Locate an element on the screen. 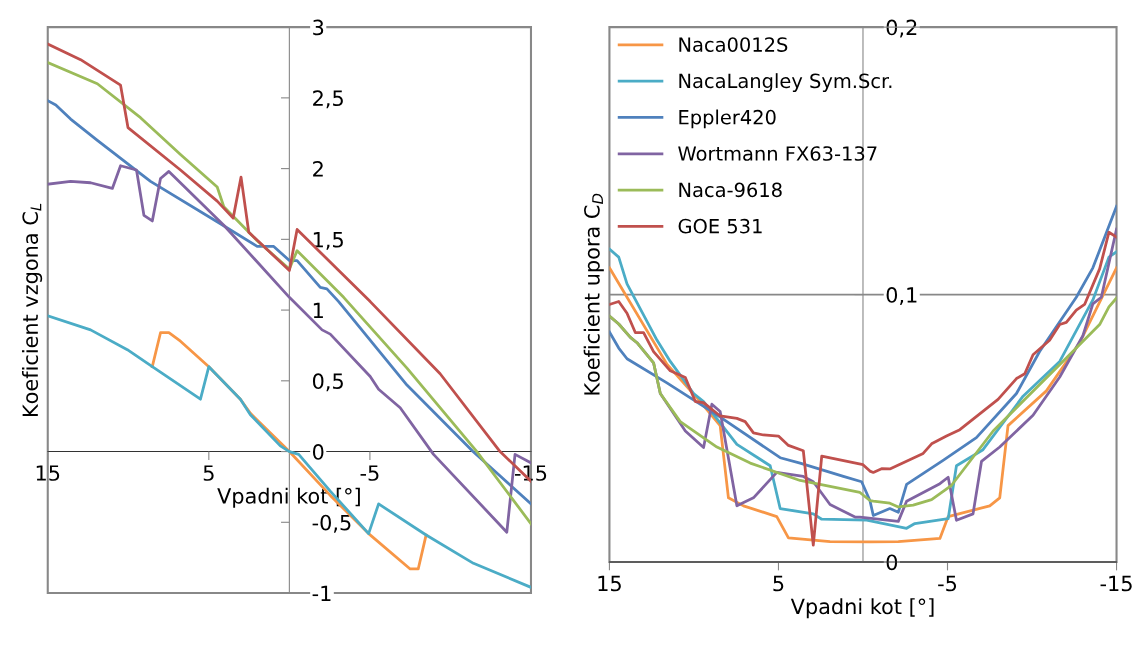 This screenshot has width=1137, height=646. y-tick-label: 2,5 is located at coordinates (328, 99).